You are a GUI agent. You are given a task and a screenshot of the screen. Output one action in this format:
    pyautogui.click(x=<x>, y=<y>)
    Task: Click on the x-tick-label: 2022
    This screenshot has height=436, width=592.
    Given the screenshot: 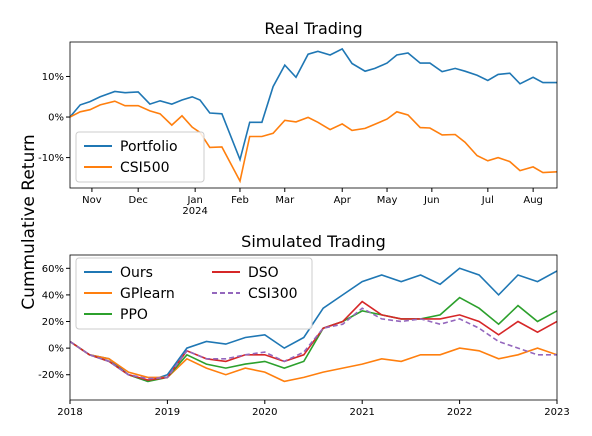 What is the action you would take?
    pyautogui.click(x=459, y=412)
    